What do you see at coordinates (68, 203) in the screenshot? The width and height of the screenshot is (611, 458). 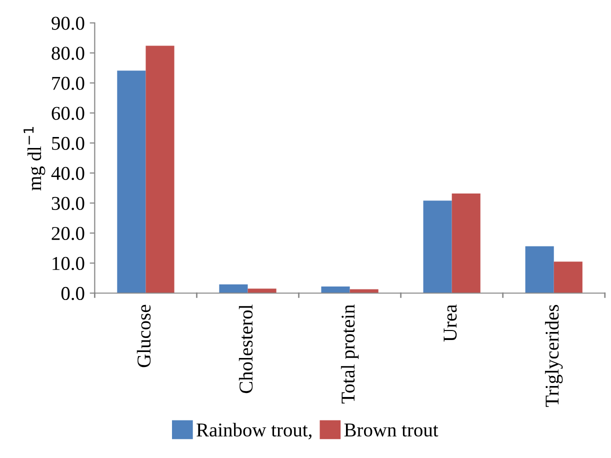 I see `y-tick-label: 30.0` at bounding box center [68, 203].